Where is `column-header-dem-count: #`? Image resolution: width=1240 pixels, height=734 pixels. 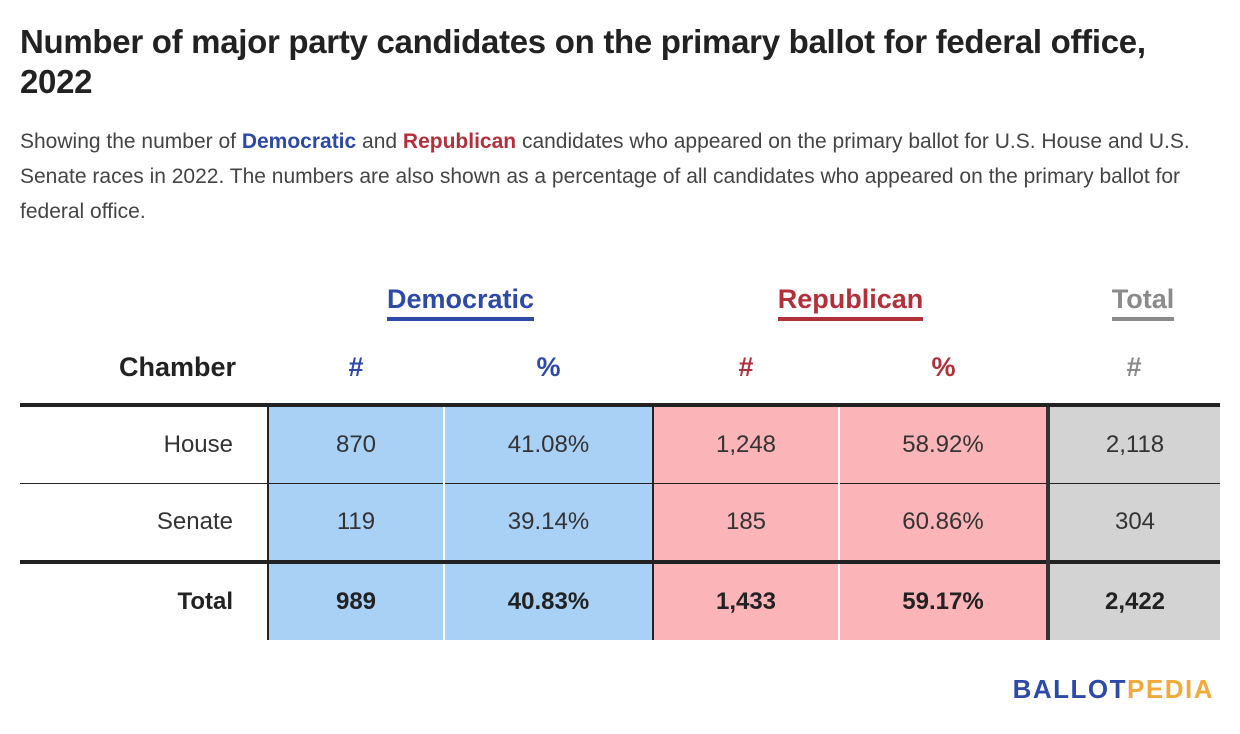
column-header-dem-count: # is located at coordinates (356, 367).